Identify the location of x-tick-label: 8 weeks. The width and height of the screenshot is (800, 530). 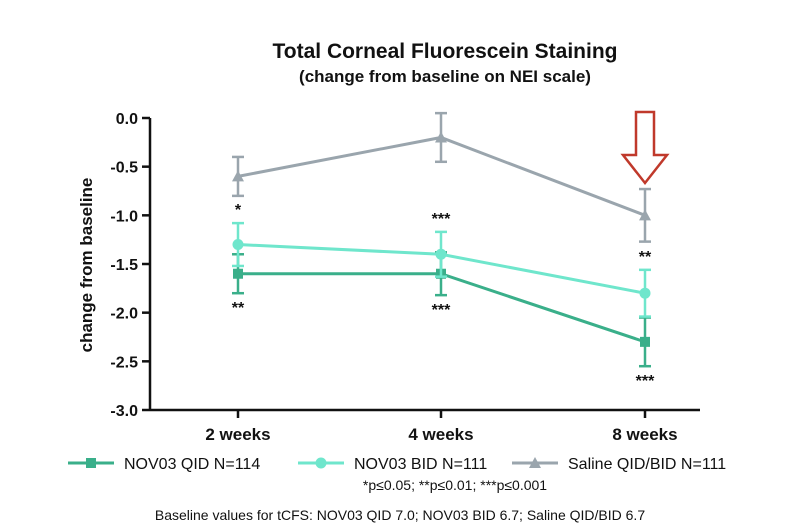
(644, 434).